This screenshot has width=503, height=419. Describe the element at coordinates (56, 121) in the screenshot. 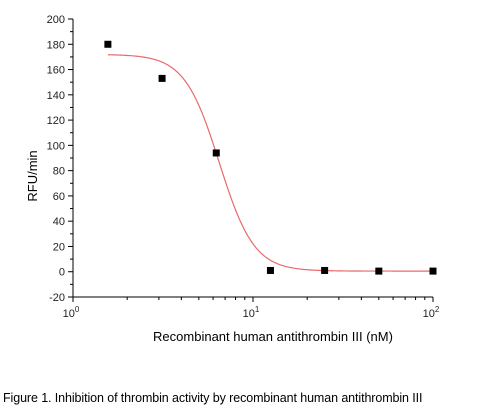

I see `y-tick-label: 120` at that location.